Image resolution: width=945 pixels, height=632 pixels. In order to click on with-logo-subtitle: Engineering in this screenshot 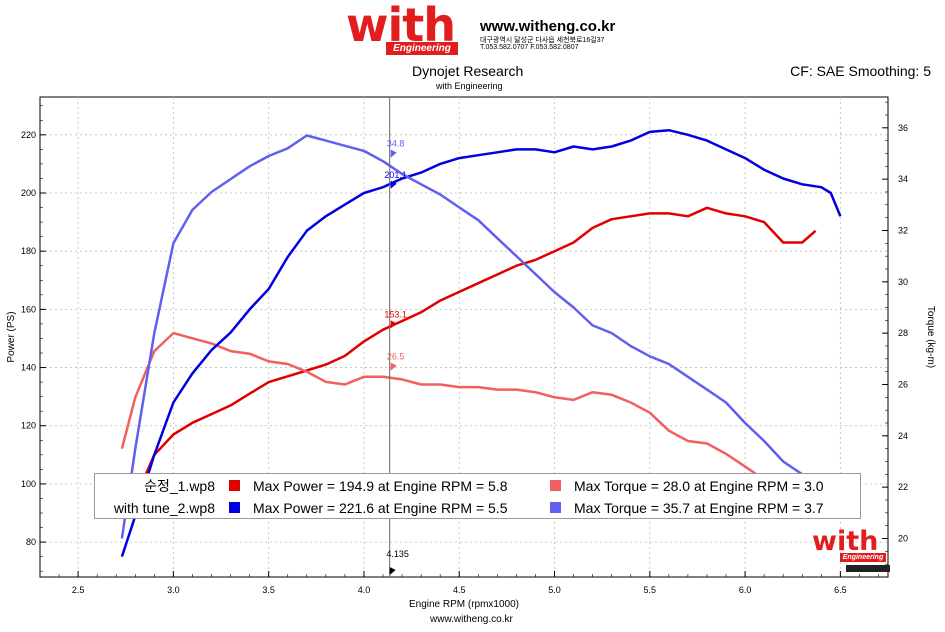, I will do `click(422, 48)`.